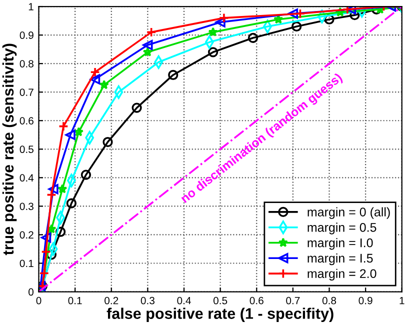 Image resolution: width=408 pixels, height=326 pixels. What do you see at coordinates (31, 6) in the screenshot?
I see `y-tick-label: 1` at bounding box center [31, 6].